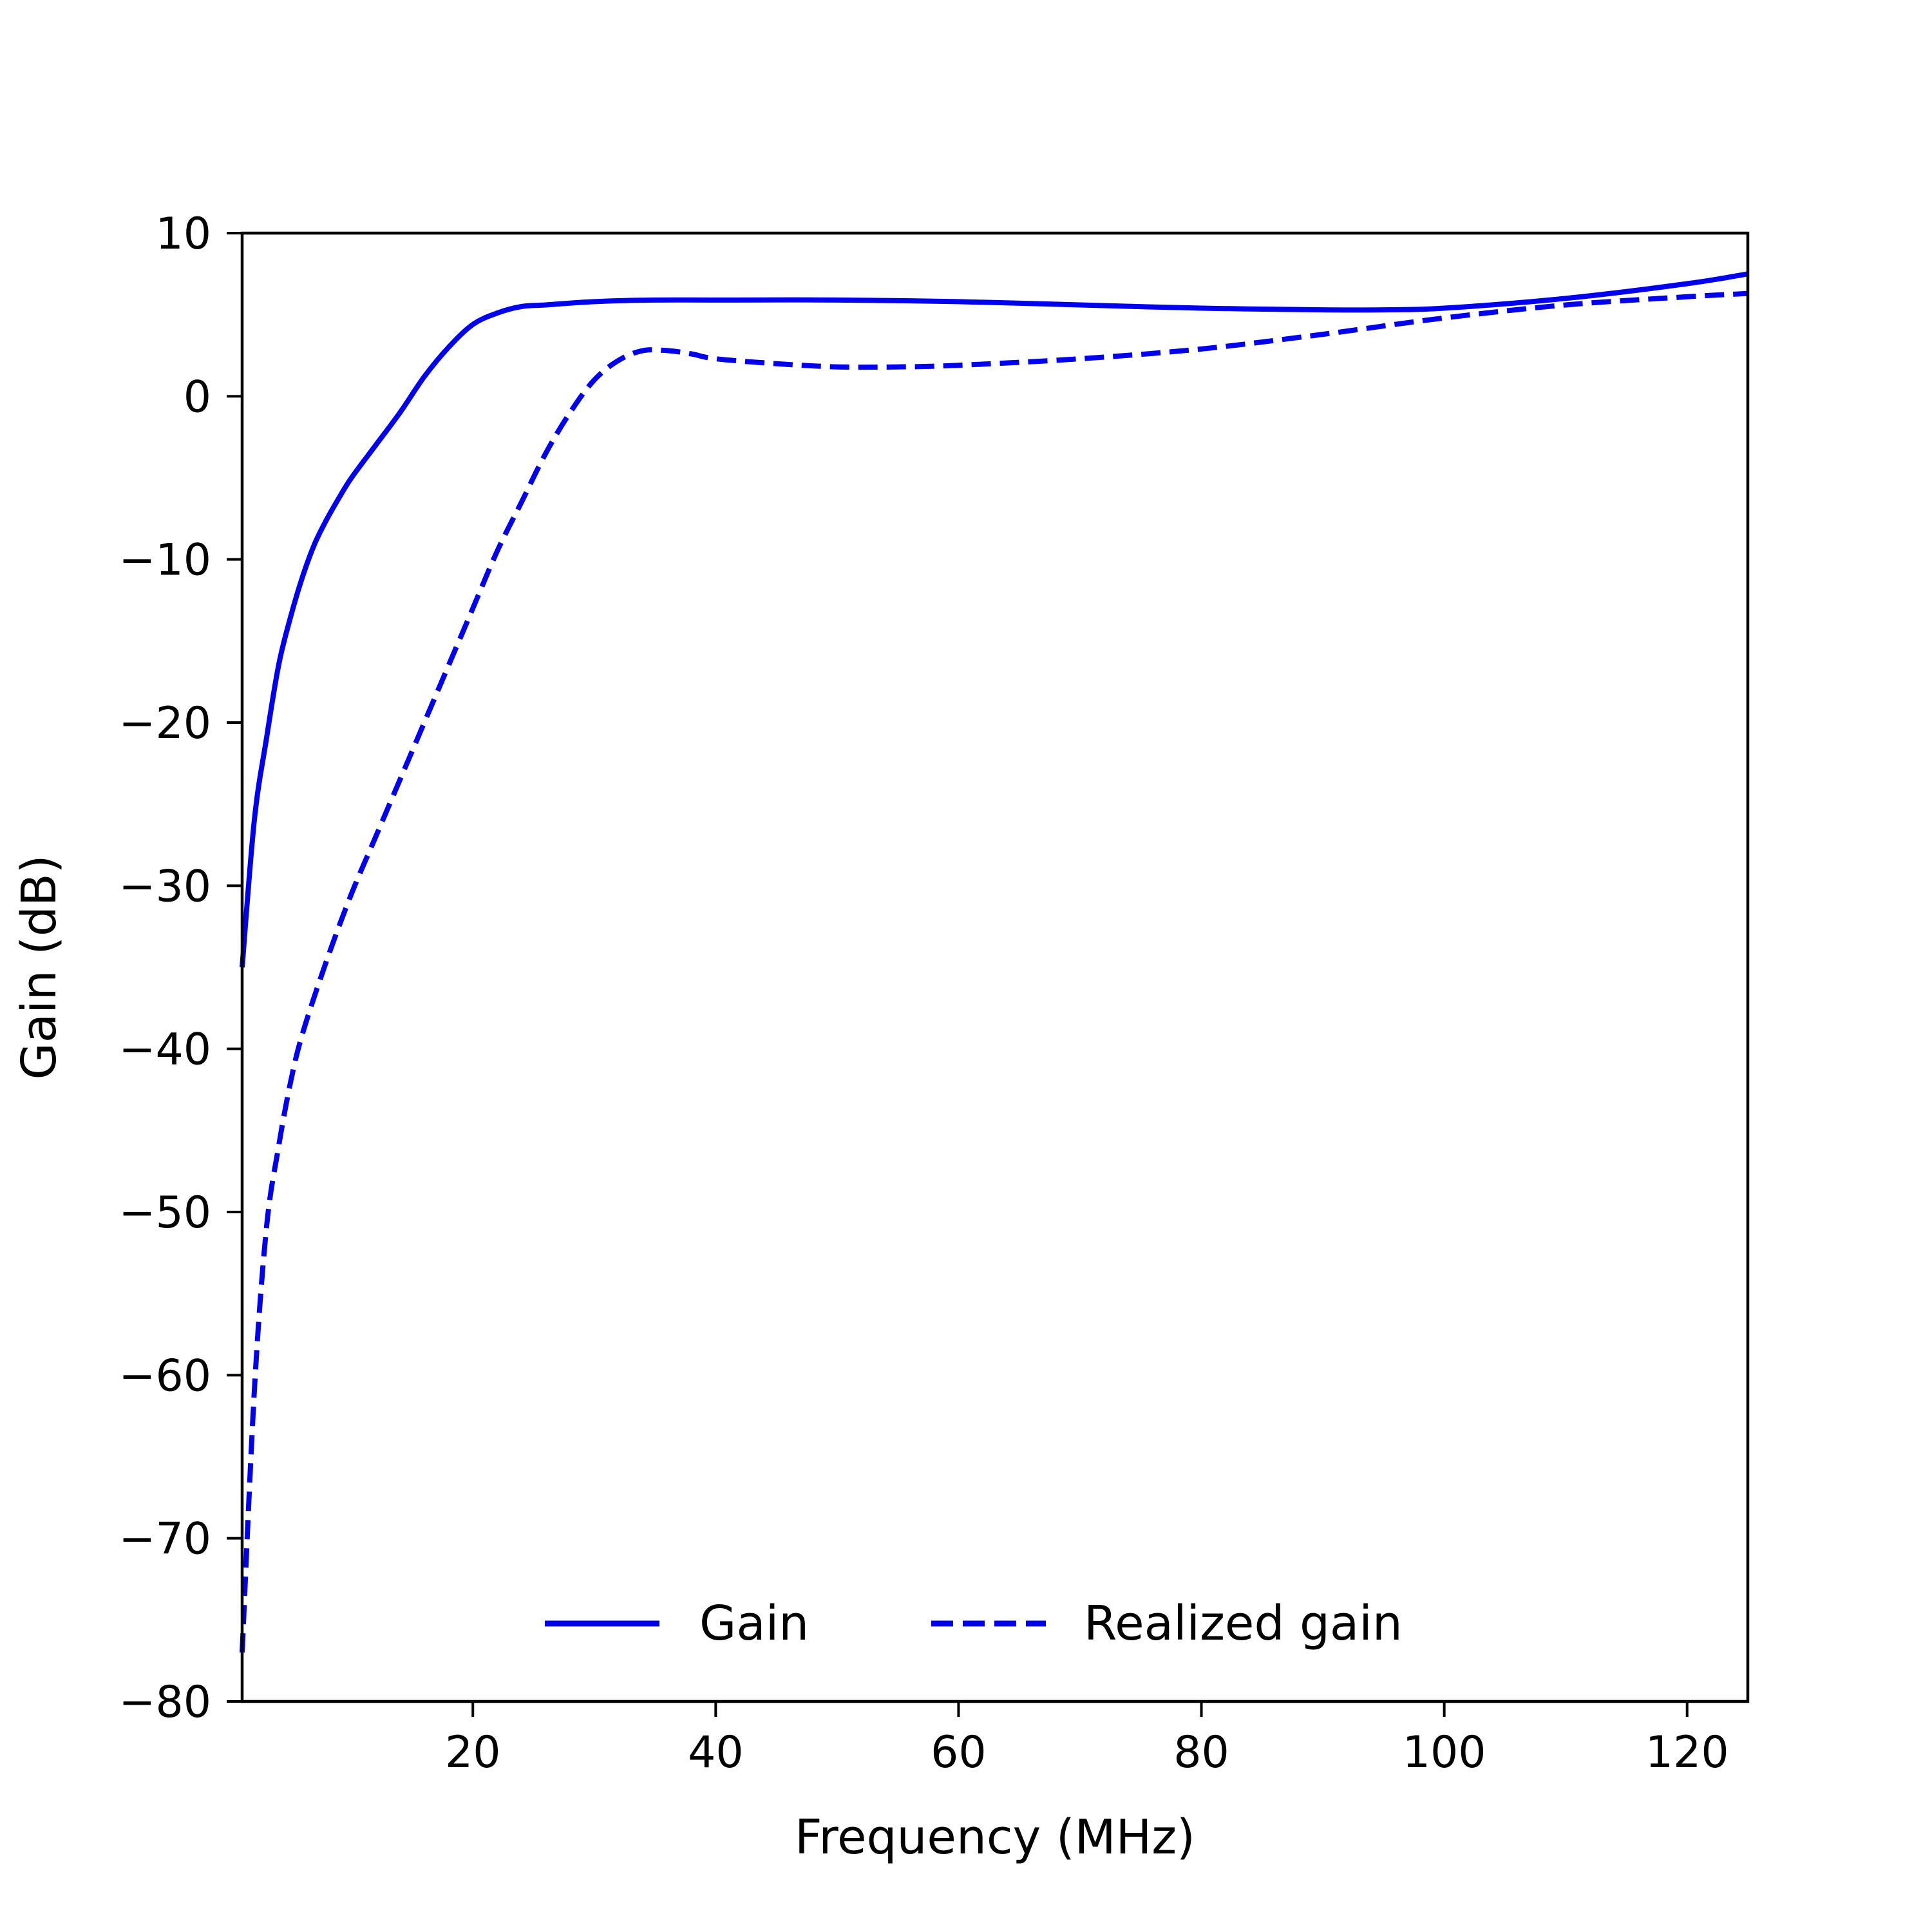 This screenshot has height=1932, width=1932. Describe the element at coordinates (180, 969) in the screenshot. I see `y-axis: 10 0 −10 −20 −30 −40 −50 −60 −70 −80` at that location.